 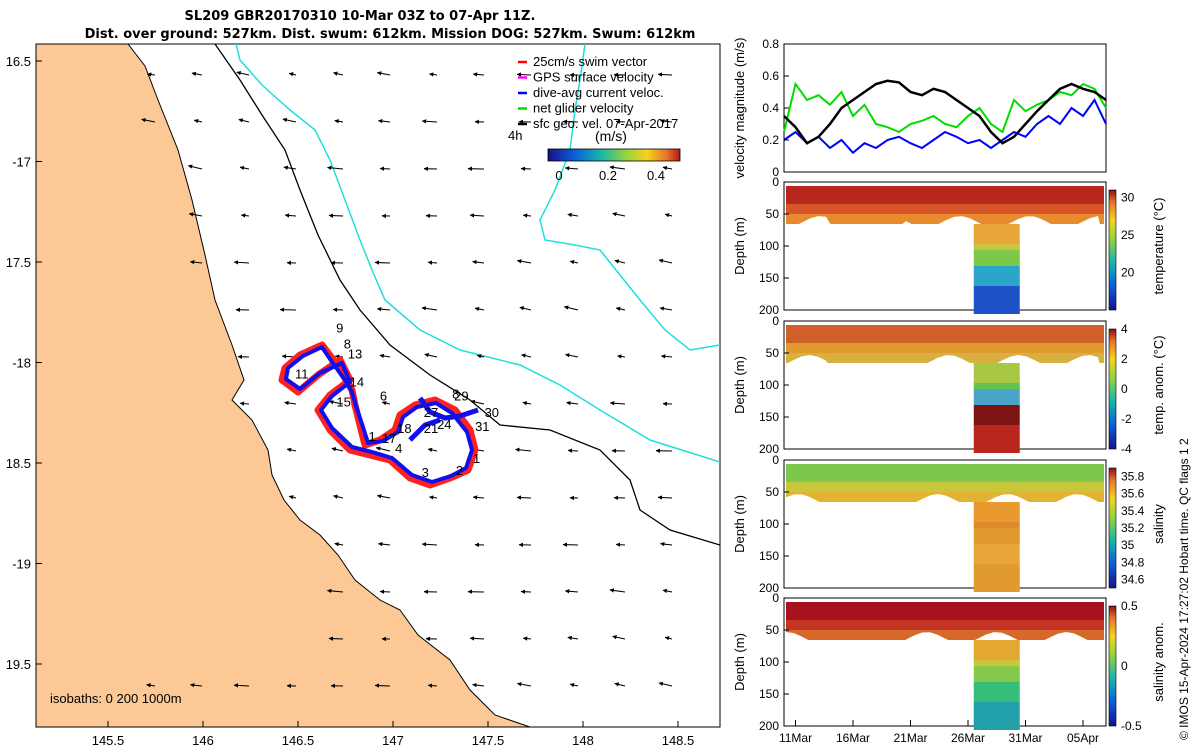 I want to click on colorbar-label: salinity, so click(x=1158, y=524).